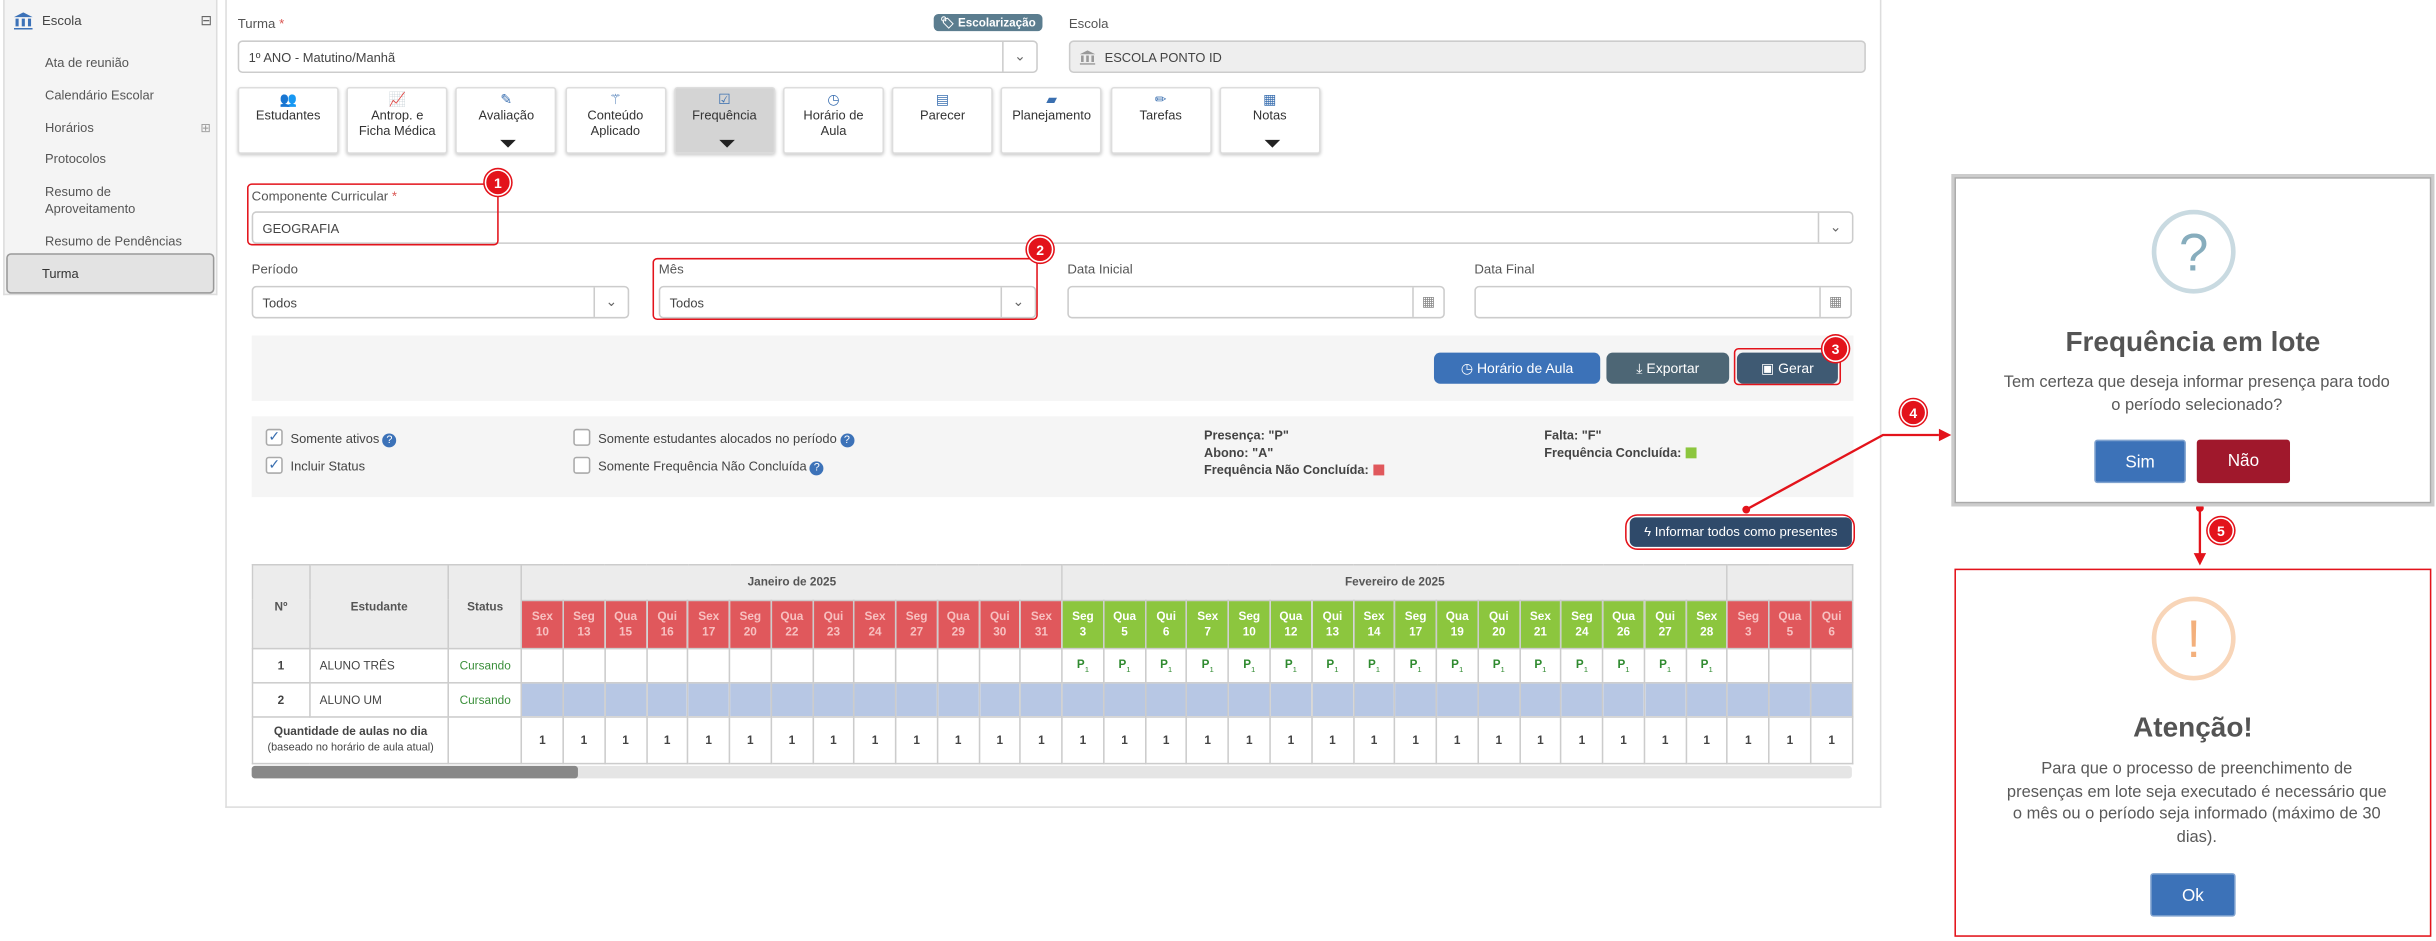  I want to click on tab-parecer: ▤ Parecer, so click(943, 120).